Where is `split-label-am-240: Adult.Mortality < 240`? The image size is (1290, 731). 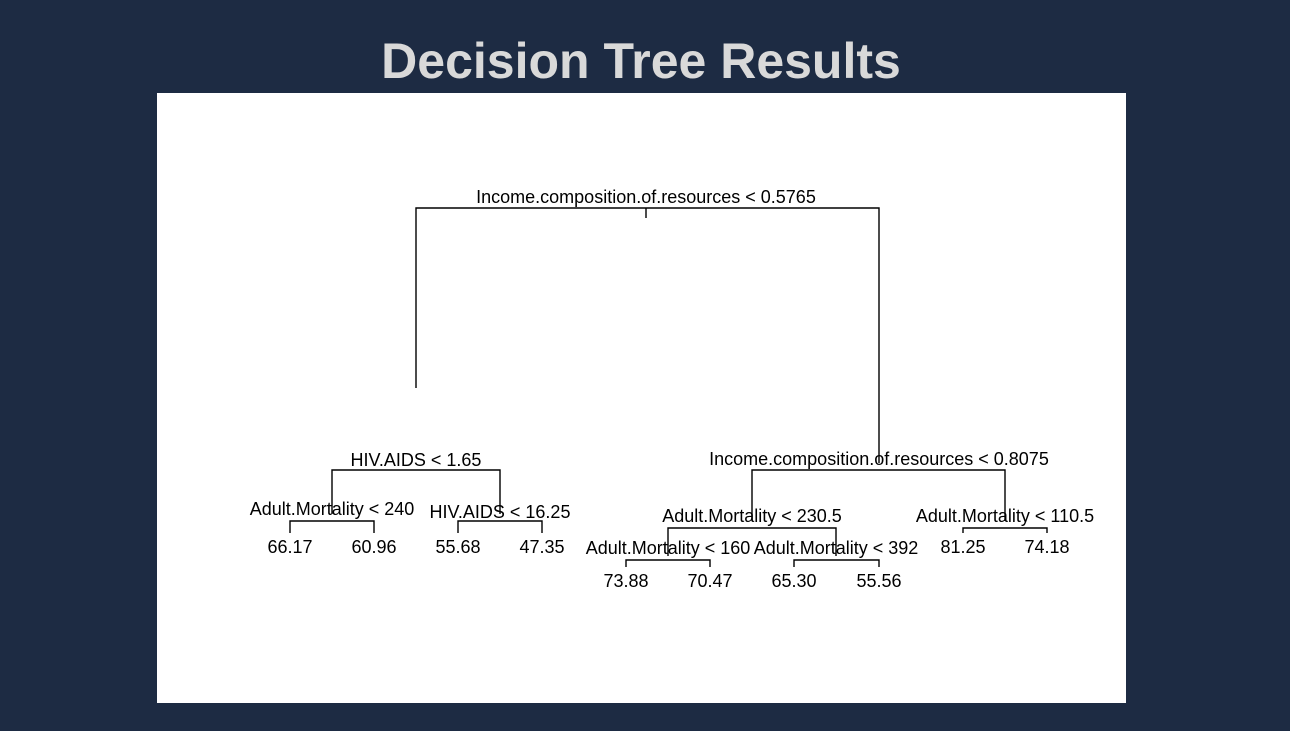
split-label-am-240: Adult.Mortality < 240 is located at coordinates (332, 509).